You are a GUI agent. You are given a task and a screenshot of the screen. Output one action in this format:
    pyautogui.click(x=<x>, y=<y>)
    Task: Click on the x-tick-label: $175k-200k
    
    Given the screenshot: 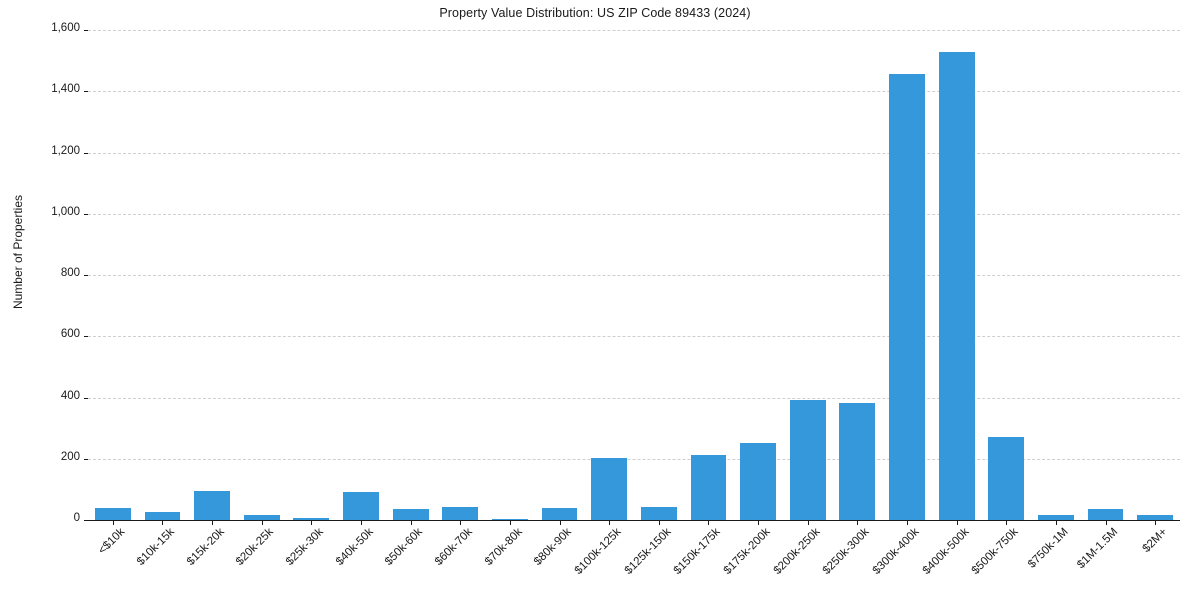 What is the action you would take?
    pyautogui.click(x=747, y=551)
    